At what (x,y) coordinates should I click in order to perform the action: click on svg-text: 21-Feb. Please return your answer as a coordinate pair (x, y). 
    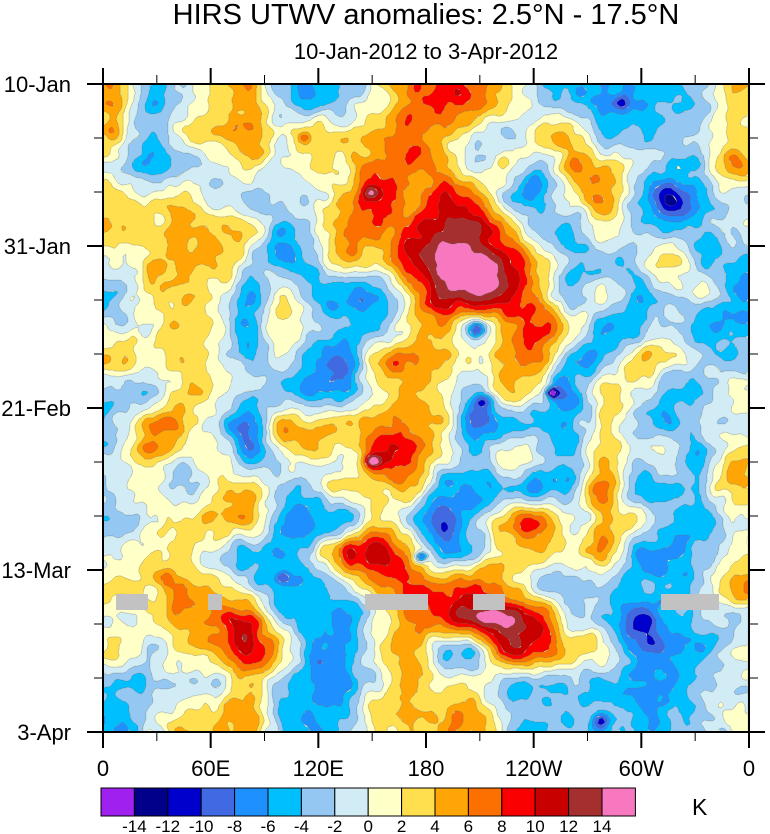
    Looking at the image, I should click on (36, 408).